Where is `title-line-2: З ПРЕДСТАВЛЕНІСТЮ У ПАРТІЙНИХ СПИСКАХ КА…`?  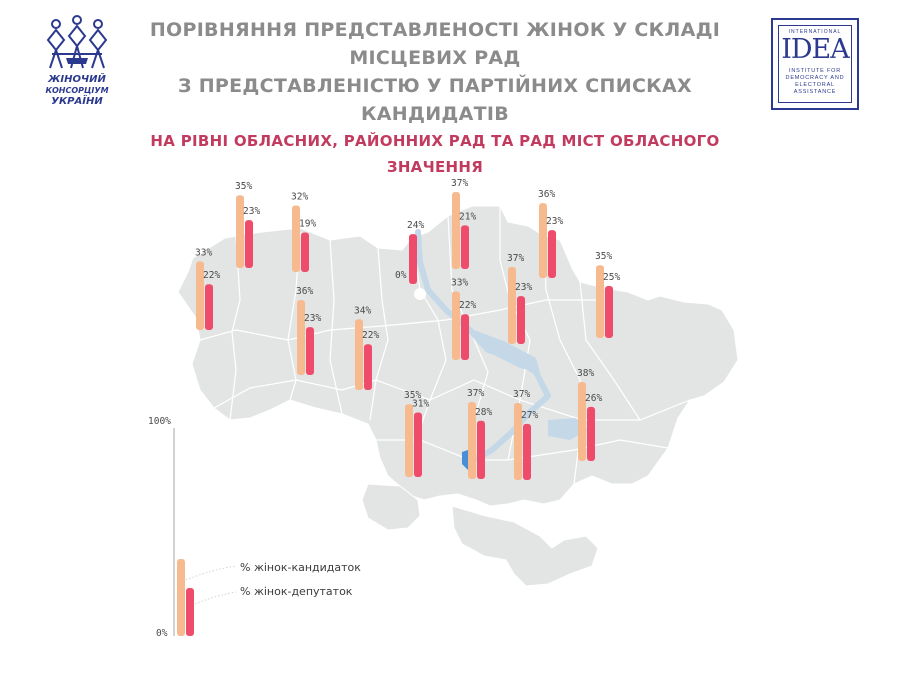 title-line-2: З ПРЕДСТАВЛЕНІСТЮ У ПАРТІЙНИХ СПИСКАХ КА… is located at coordinates (435, 100).